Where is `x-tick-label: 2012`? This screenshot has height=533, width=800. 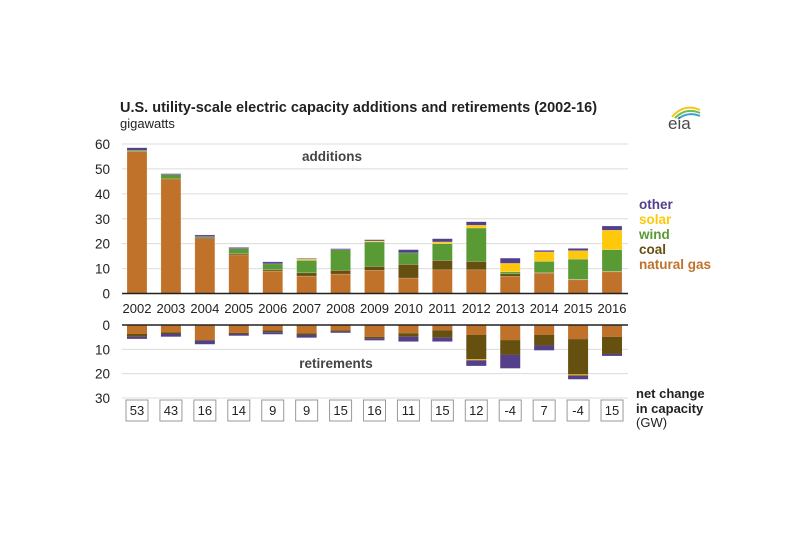
x-tick-label: 2012 is located at coordinates (476, 308).